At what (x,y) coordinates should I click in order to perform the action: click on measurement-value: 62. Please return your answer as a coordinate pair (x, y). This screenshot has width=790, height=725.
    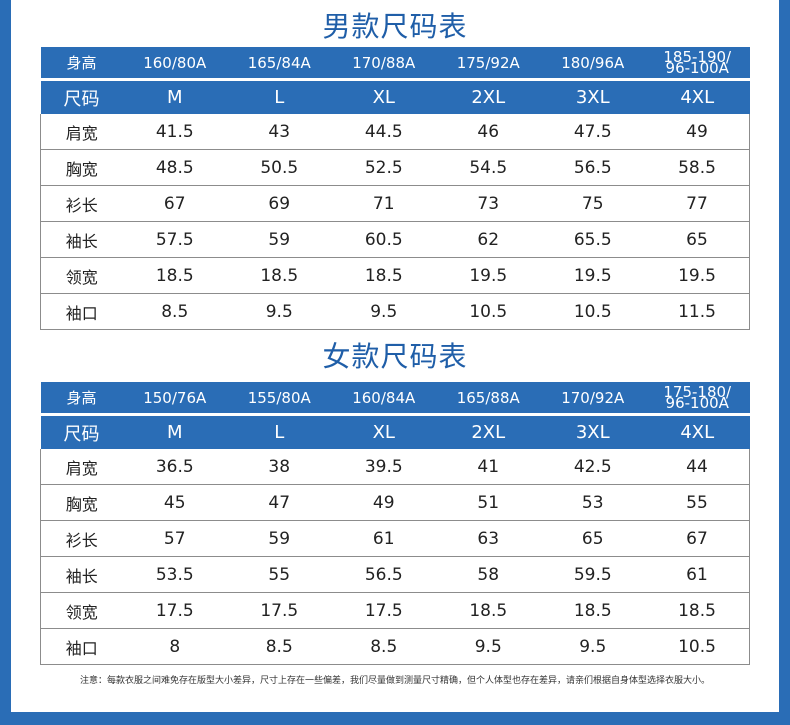
    Looking at the image, I should click on (488, 239).